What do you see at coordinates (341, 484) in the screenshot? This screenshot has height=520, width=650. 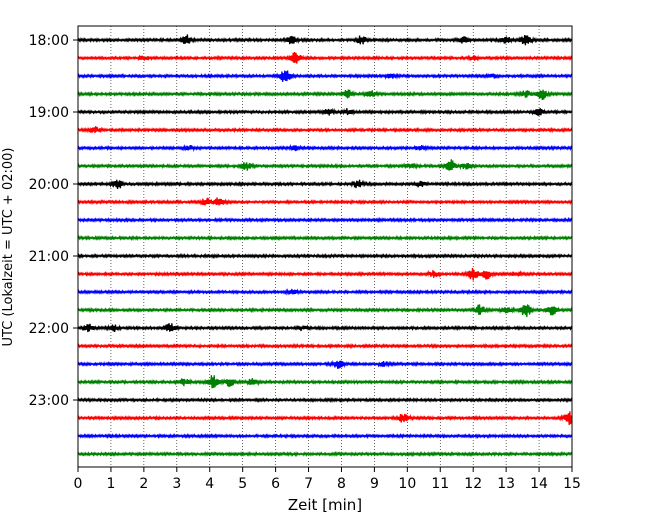 I see `x-tick-label: 8` at bounding box center [341, 484].